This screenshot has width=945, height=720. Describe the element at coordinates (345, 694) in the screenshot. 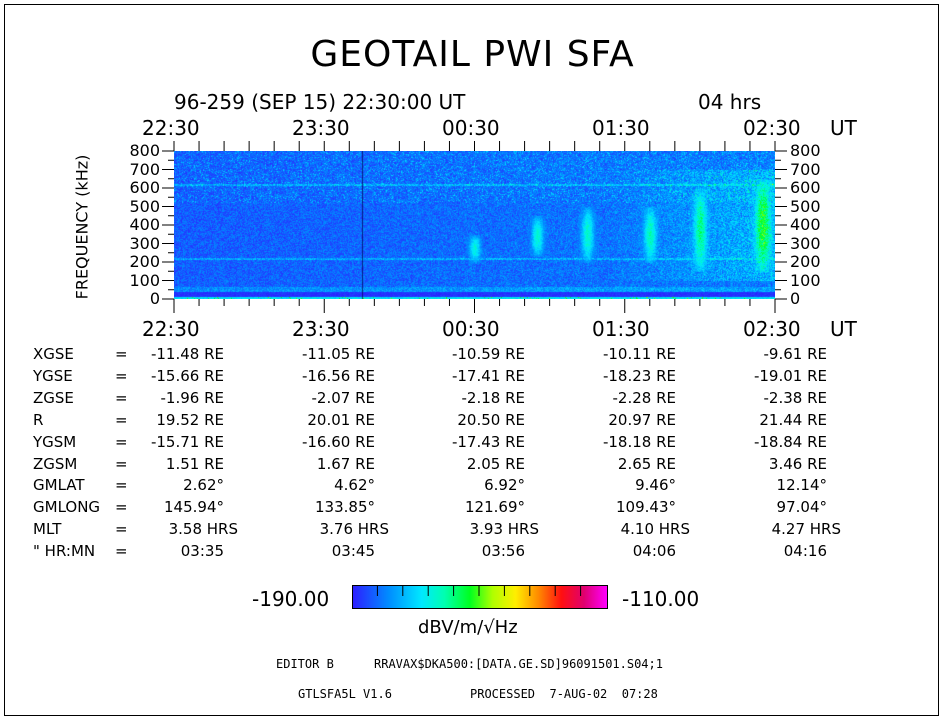

I see `footer-version: GTLSFA5L V1.6` at that location.